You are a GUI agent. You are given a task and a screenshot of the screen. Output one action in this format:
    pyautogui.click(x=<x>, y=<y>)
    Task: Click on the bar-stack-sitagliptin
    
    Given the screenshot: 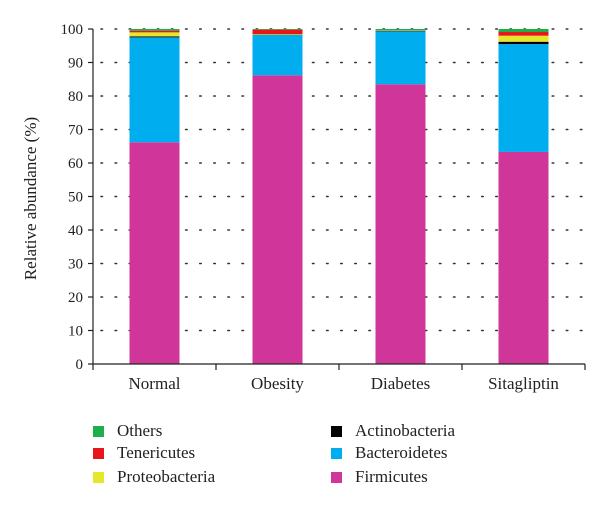 What is the action you would take?
    pyautogui.click(x=523, y=196)
    